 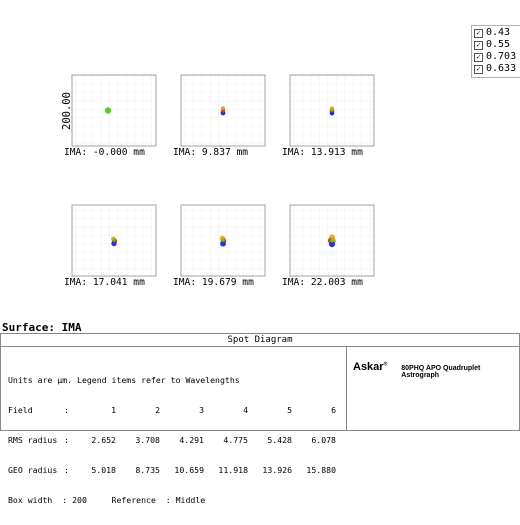 I want to click on legend-item: ✓ 0.703, so click(x=497, y=57).